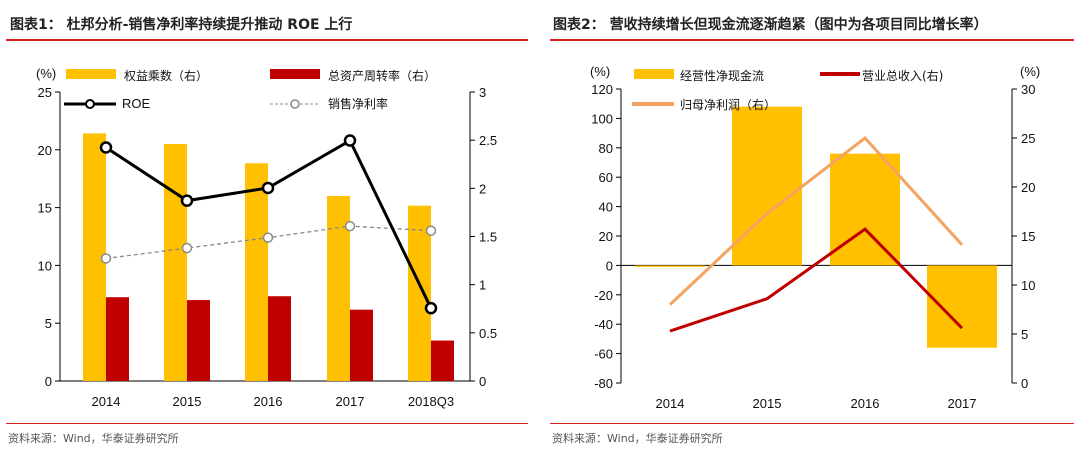  What do you see at coordinates (181, 25) in the screenshot?
I see `chart1-title: 图表1： 杜邦分析-销售净利率持续提升推动 ROE 上行` at bounding box center [181, 25].